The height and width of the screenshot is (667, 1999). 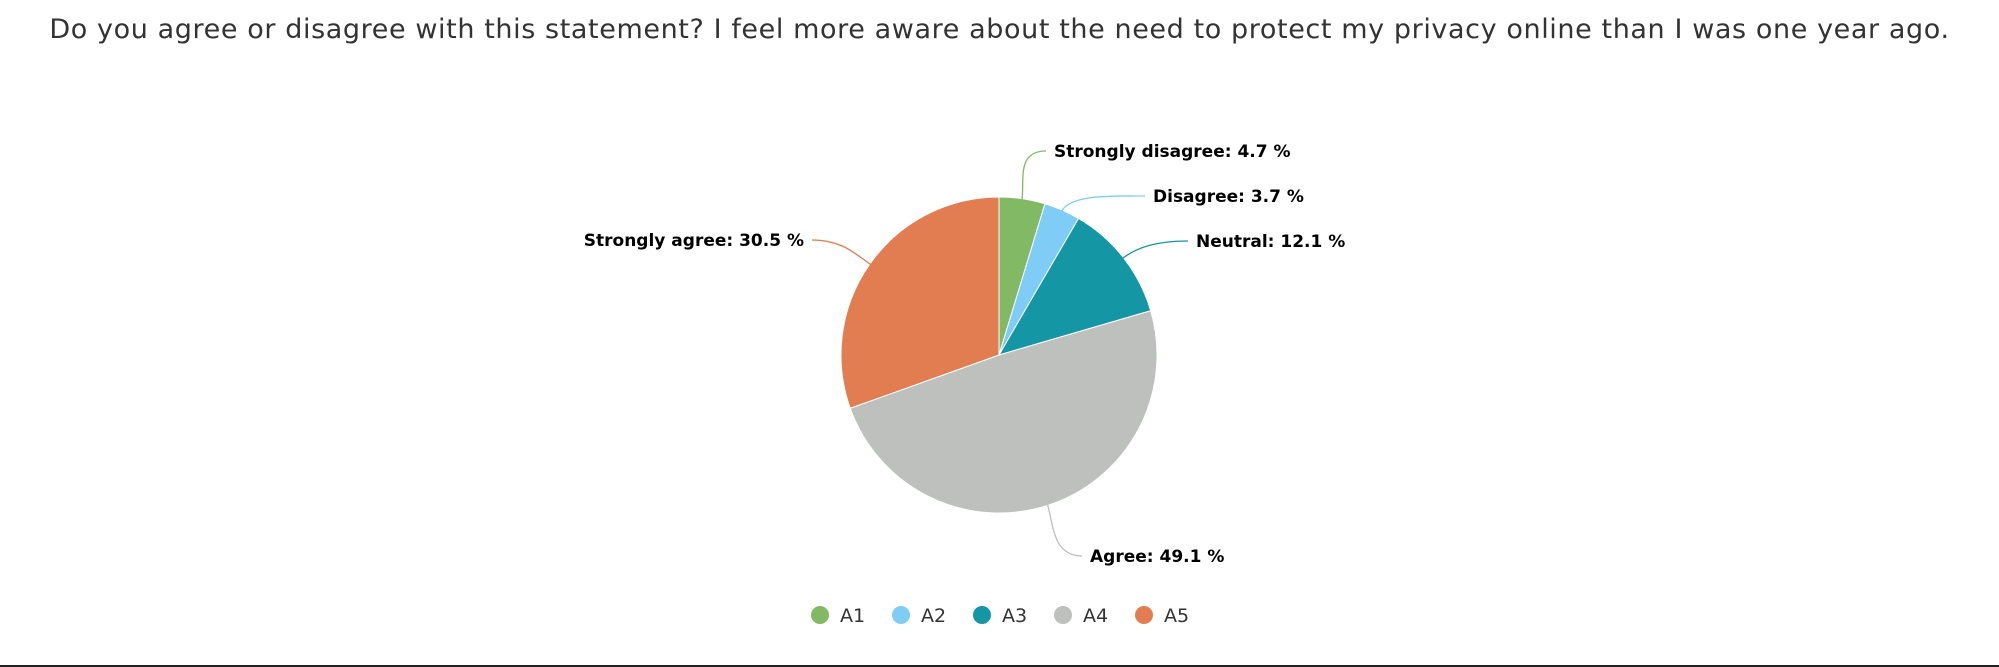 I want to click on legend-label-a1: A1, so click(x=852, y=616).